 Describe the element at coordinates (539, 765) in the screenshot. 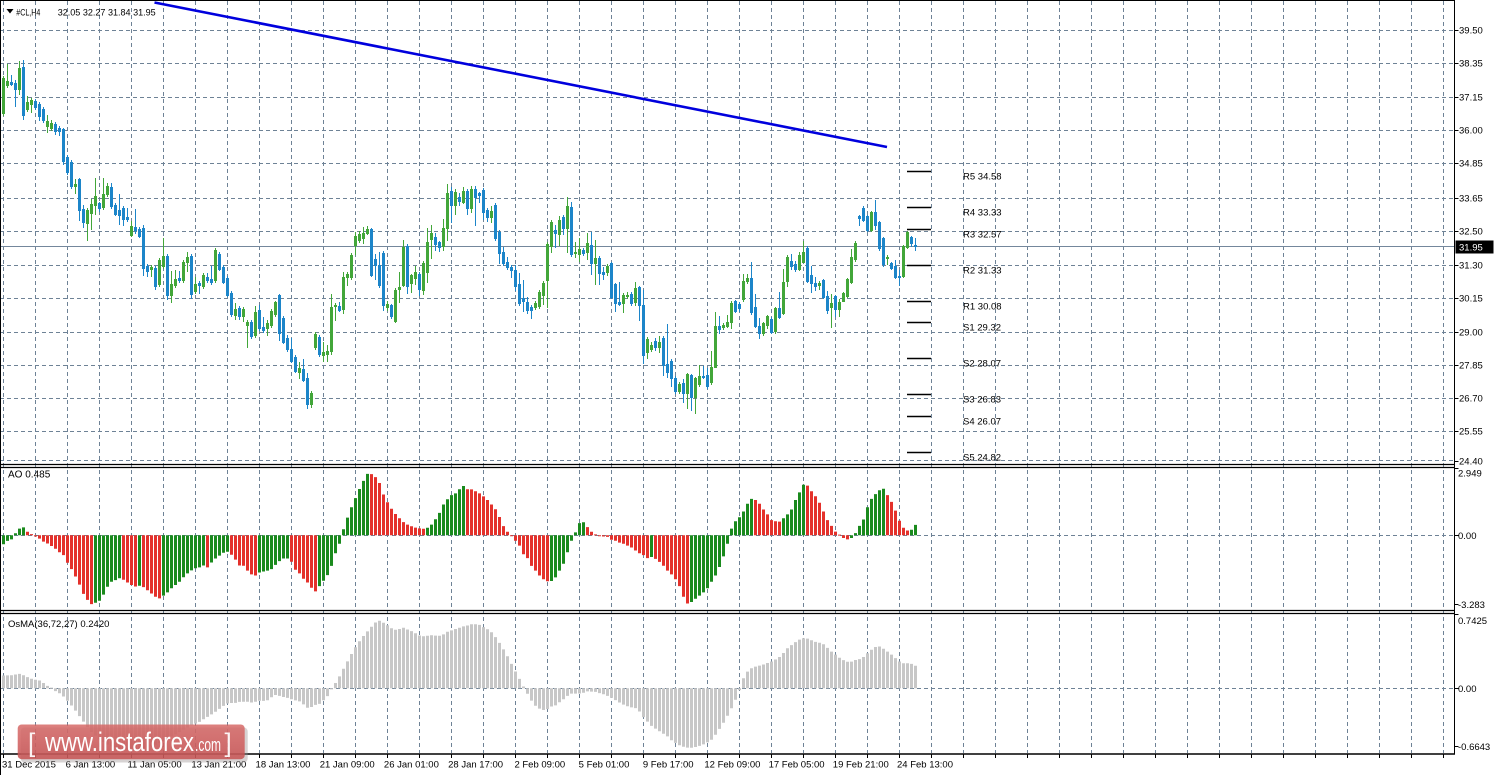

I see `svg-text: 2 Feb 09:00` at that location.